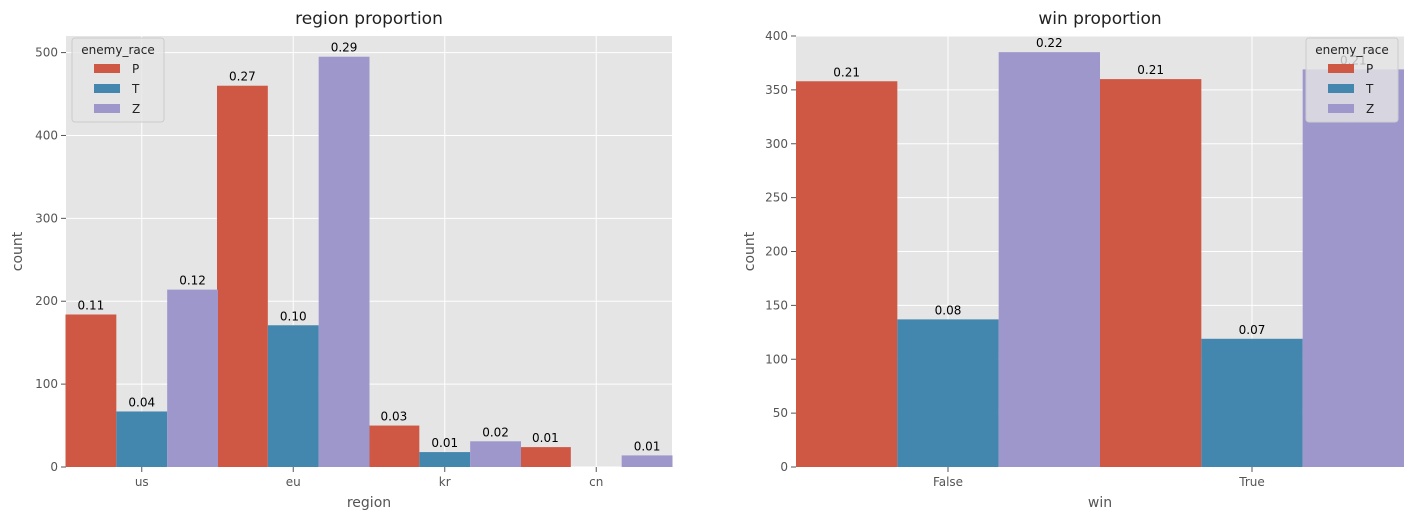 Image resolution: width=1414 pixels, height=525 pixels. Describe the element at coordinates (369, 503) in the screenshot. I see `x-axis-label: region` at that location.